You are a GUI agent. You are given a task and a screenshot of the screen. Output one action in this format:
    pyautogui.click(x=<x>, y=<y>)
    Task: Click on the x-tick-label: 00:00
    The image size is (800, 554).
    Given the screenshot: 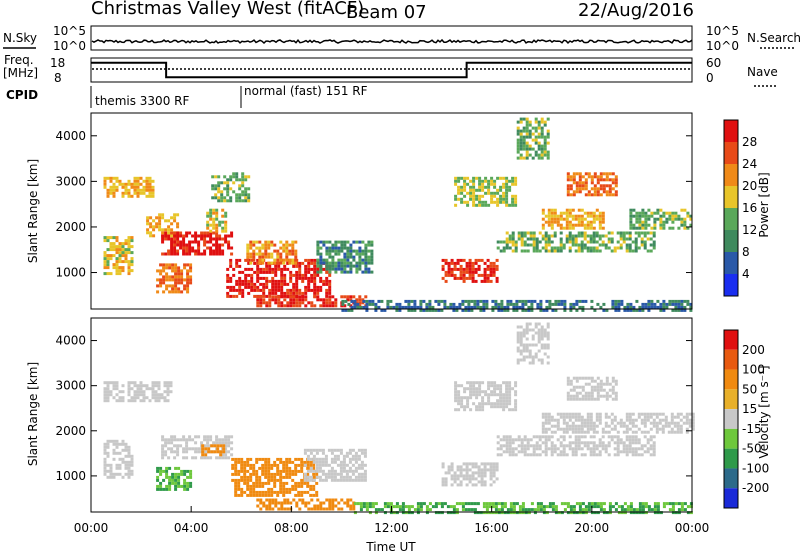 What is the action you would take?
    pyautogui.click(x=692, y=528)
    